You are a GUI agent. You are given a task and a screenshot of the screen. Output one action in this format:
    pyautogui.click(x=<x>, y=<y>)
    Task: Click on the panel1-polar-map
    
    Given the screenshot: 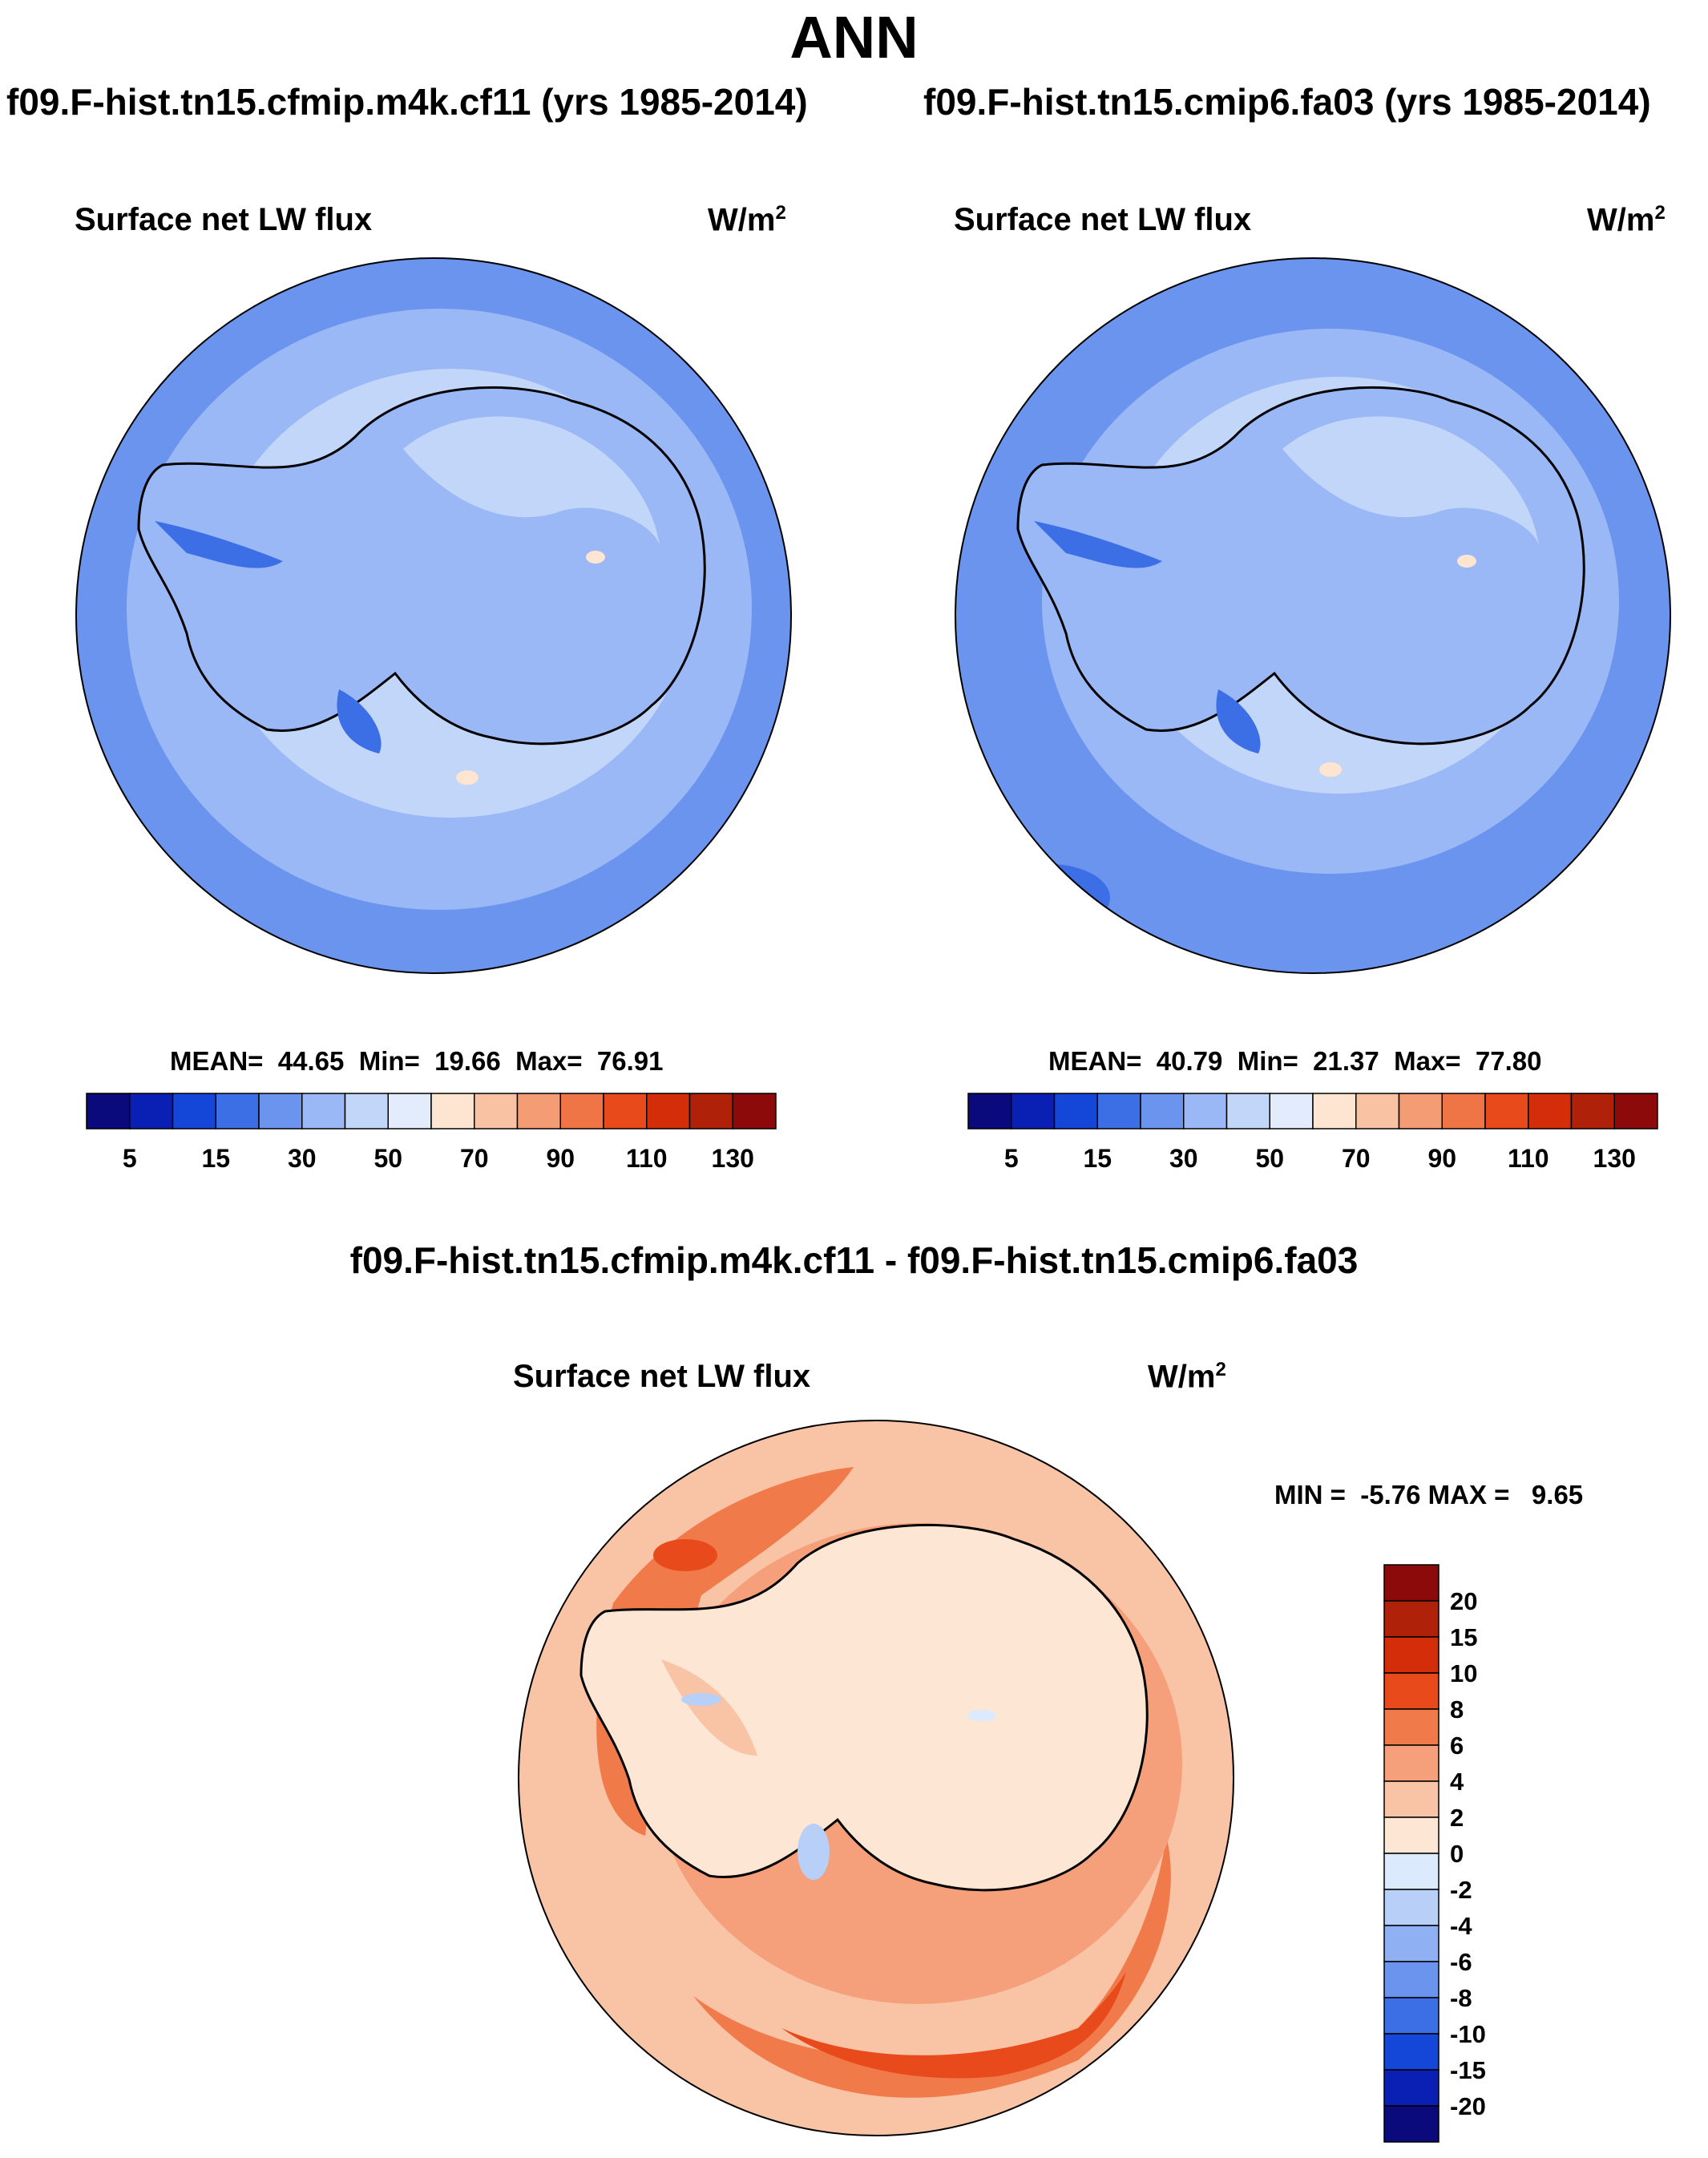 What is the action you would take?
    pyautogui.click(x=434, y=615)
    